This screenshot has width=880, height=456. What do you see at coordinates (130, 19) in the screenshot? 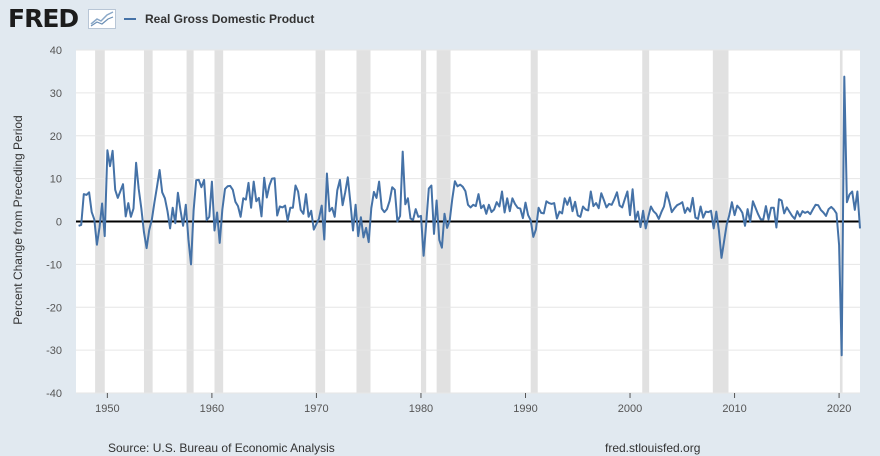
I see `legend-line-swatch` at bounding box center [130, 19].